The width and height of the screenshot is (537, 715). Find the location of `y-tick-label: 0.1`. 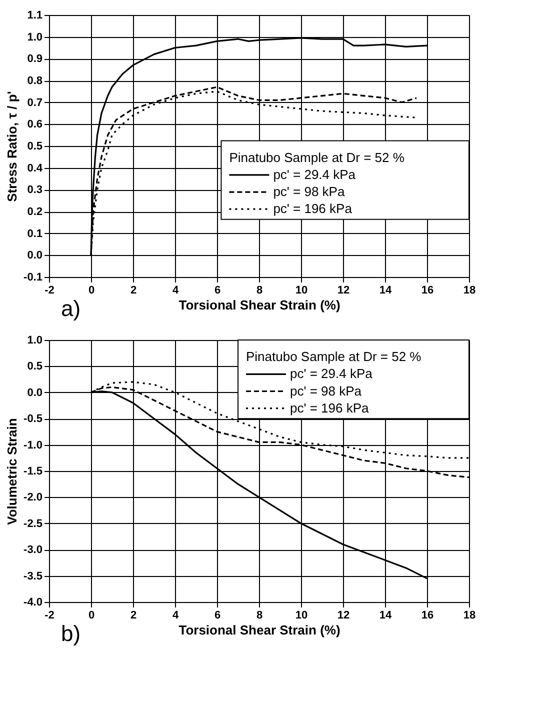

y-tick-label: 0.1 is located at coordinates (34, 234).